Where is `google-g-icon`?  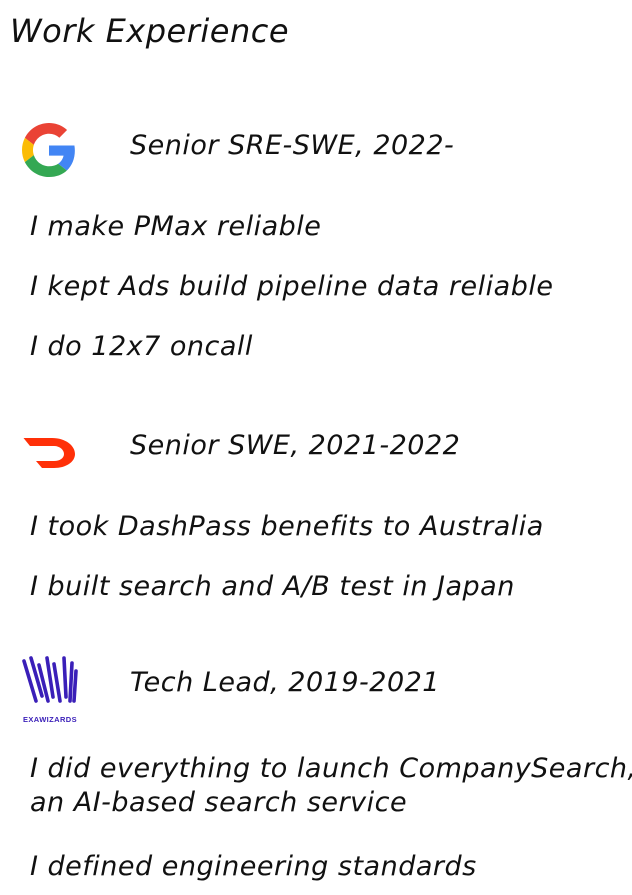 google-g-icon is located at coordinates (48, 150).